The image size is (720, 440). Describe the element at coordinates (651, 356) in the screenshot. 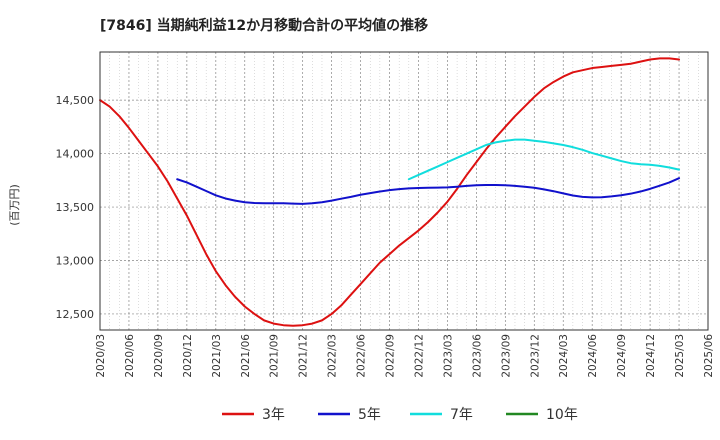

I see `x-tick-label: 2024/12` at that location.